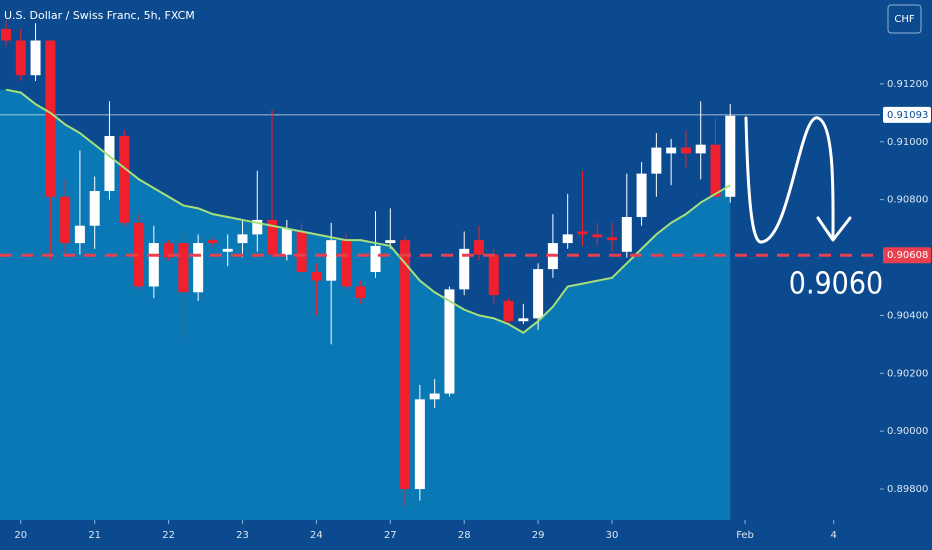 This screenshot has height=550, width=932. Describe the element at coordinates (789, 180) in the screenshot. I see `drawing-arrow` at that location.